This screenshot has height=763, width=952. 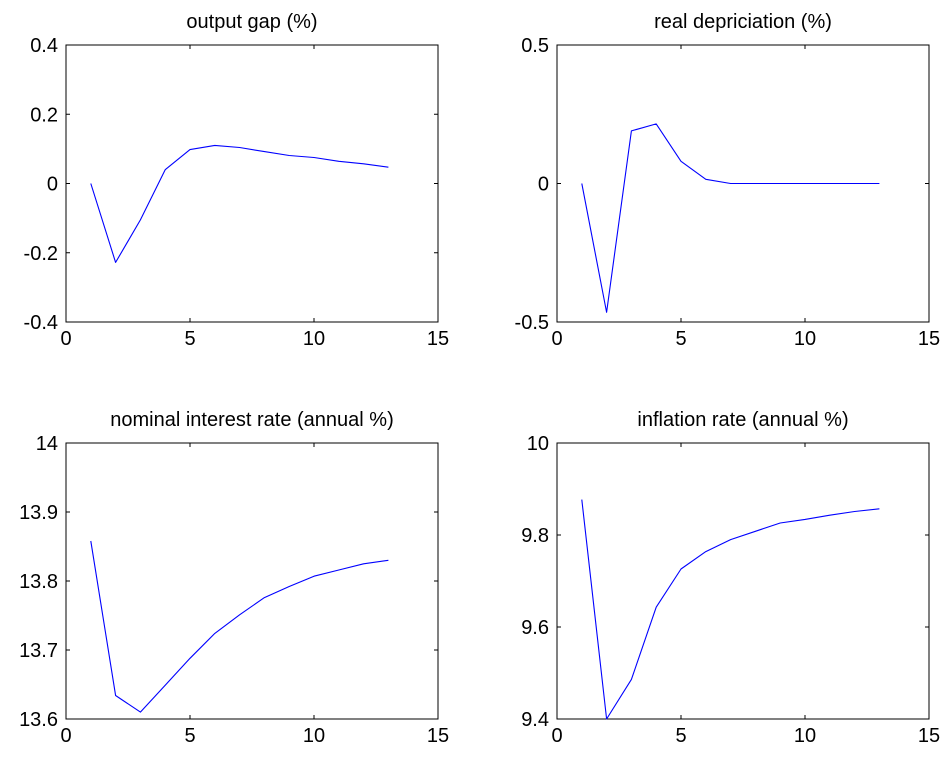 What do you see at coordinates (47, 444) in the screenshot?
I see `y-tick-label: 14` at bounding box center [47, 444].